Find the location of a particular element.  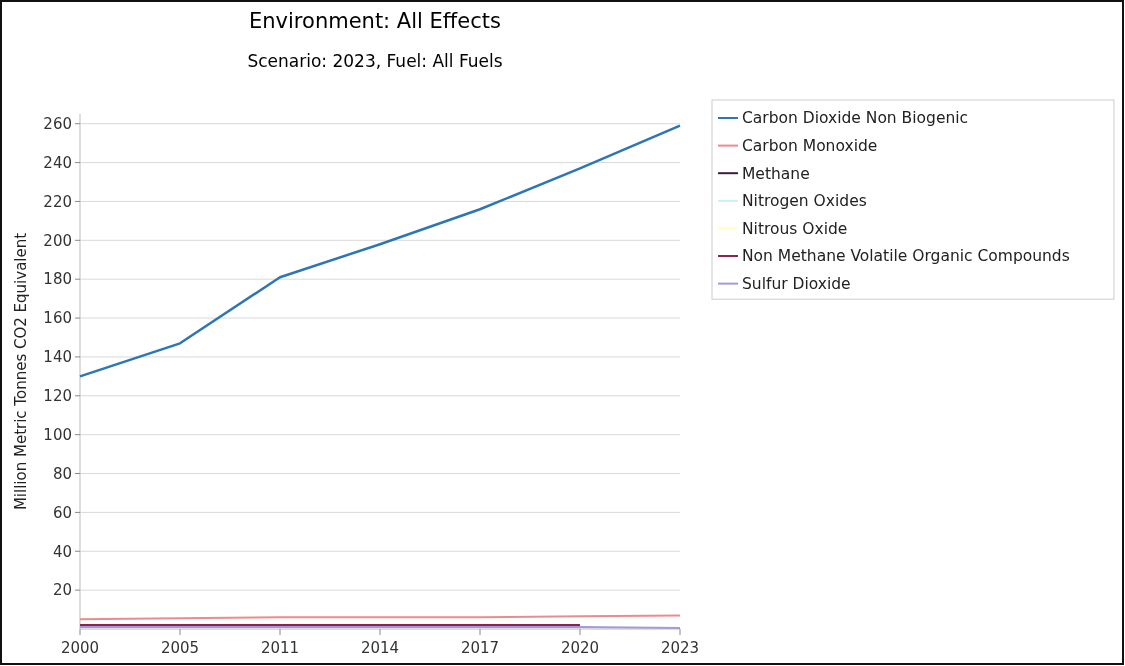

x-tick-label: 2017 is located at coordinates (480, 648).